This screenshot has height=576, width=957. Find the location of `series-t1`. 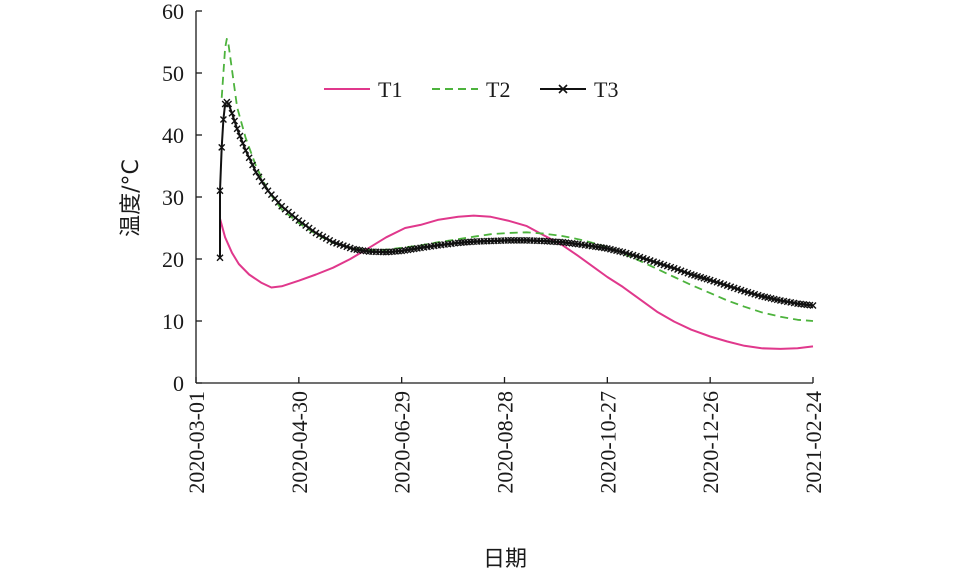

series-t1 is located at coordinates (516, 282).